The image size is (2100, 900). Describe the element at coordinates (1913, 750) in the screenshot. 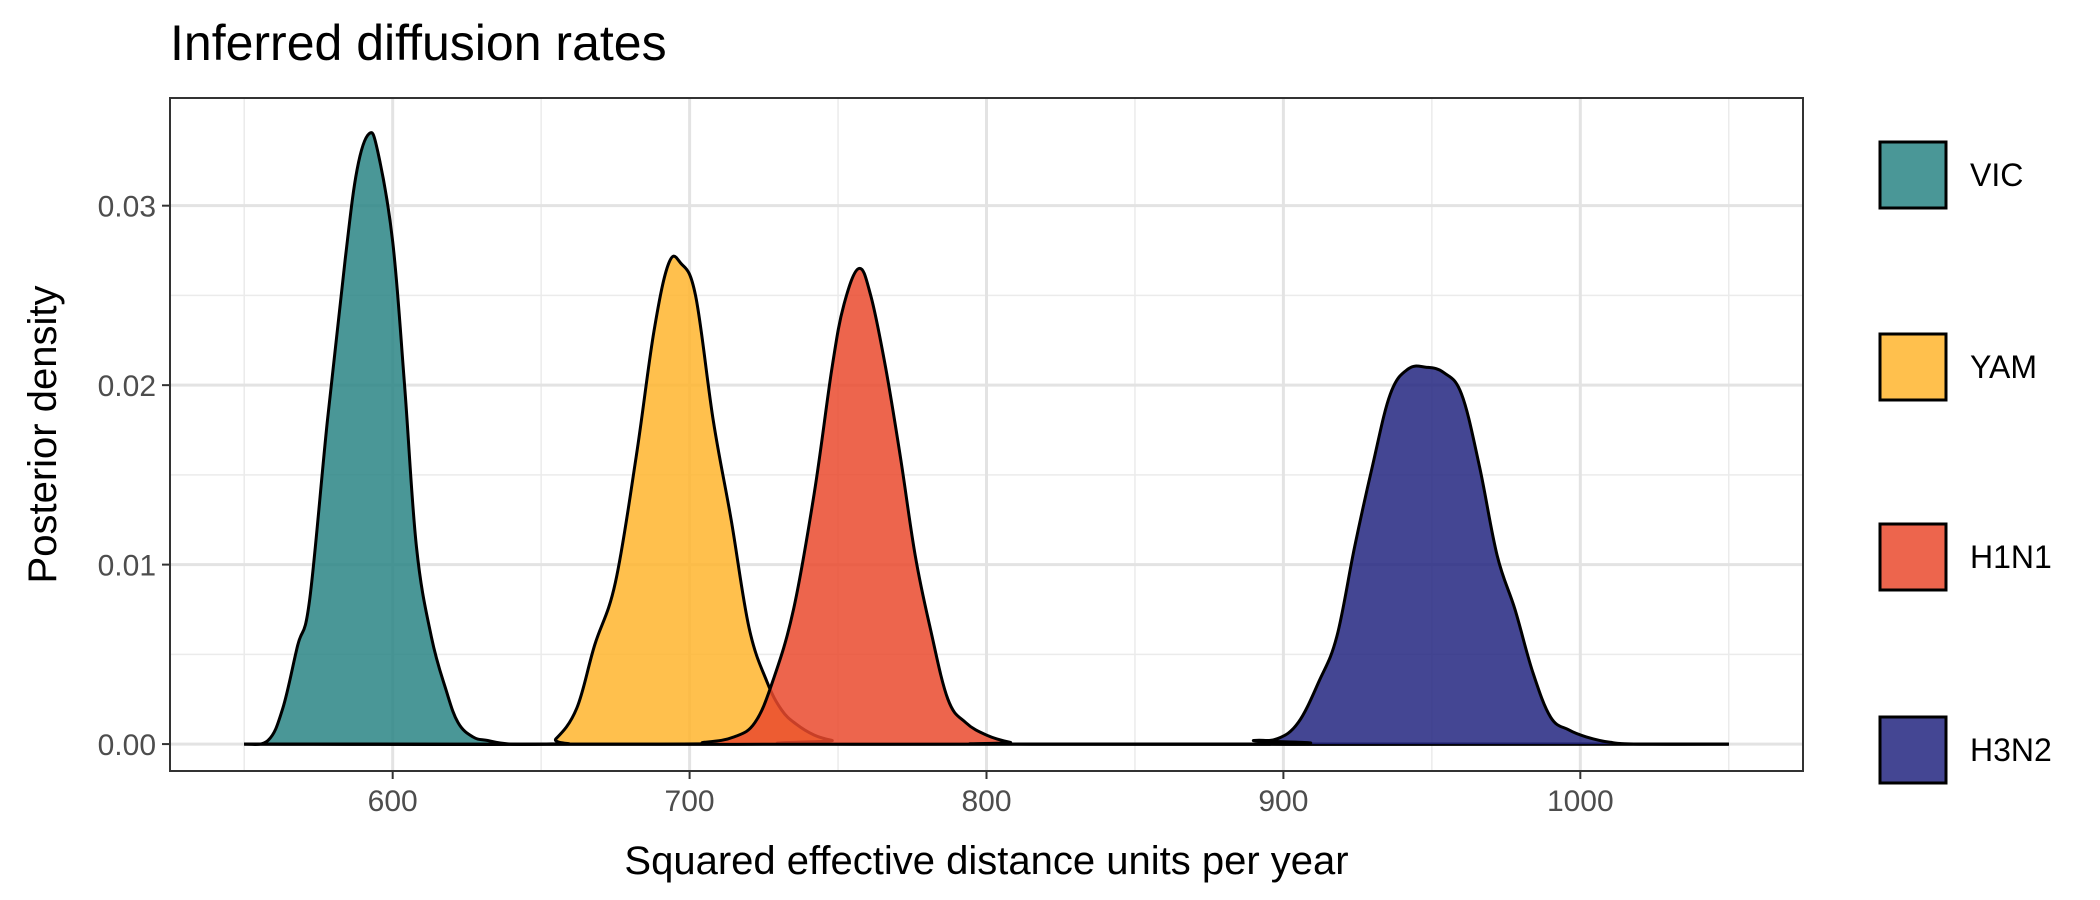

I see `legend-key-h3n2` at that location.